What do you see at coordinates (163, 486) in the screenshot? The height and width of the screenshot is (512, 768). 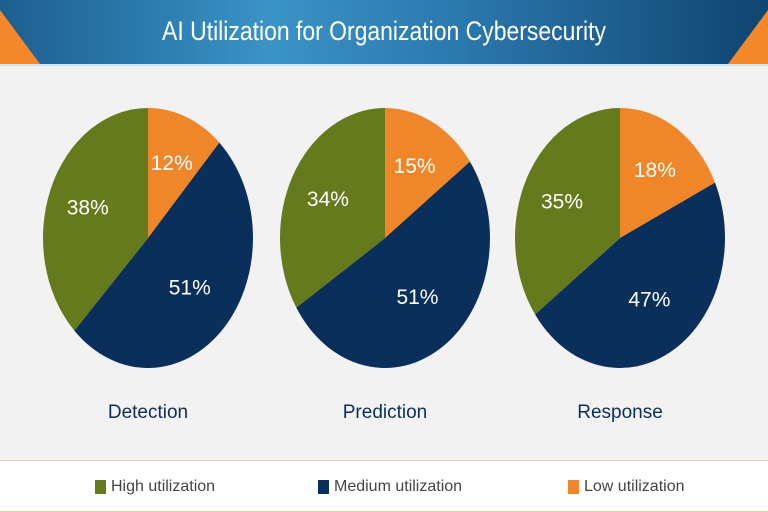 I see `legend-label-high: High utilization` at bounding box center [163, 486].